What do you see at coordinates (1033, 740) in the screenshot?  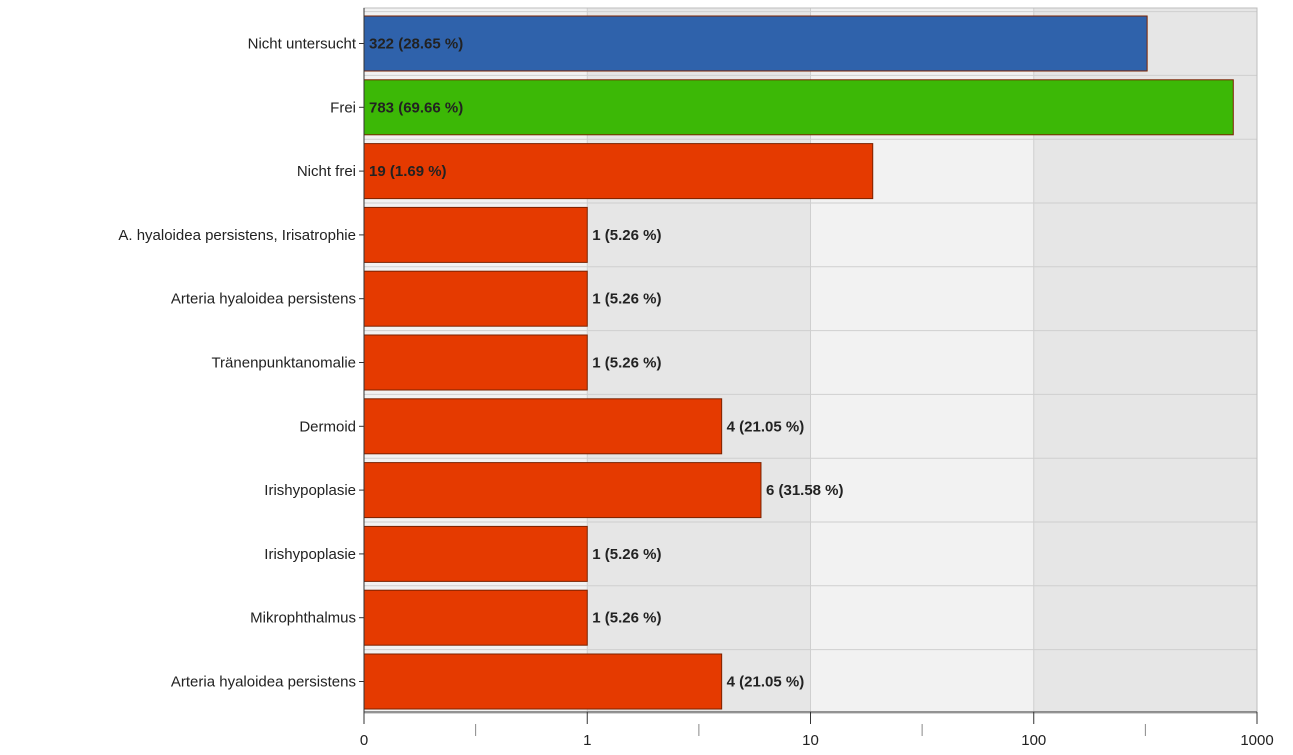 I see `x-tick-label-3: 100` at bounding box center [1033, 740].